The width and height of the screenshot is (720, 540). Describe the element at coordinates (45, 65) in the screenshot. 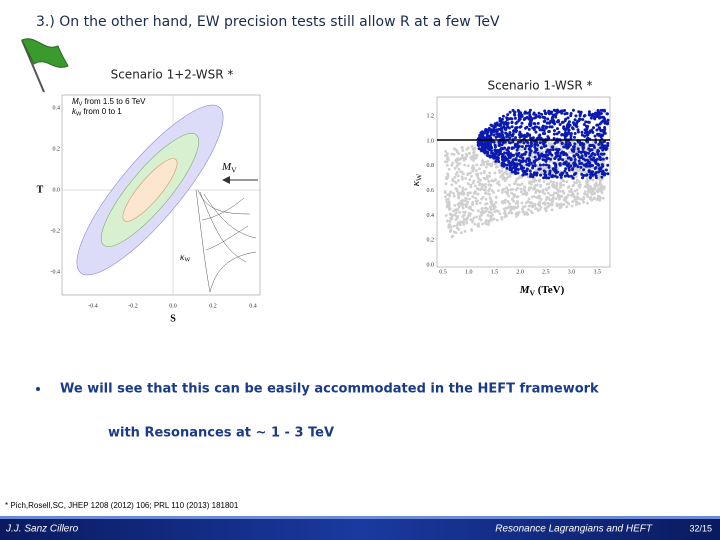

I see `flag-icon` at that location.